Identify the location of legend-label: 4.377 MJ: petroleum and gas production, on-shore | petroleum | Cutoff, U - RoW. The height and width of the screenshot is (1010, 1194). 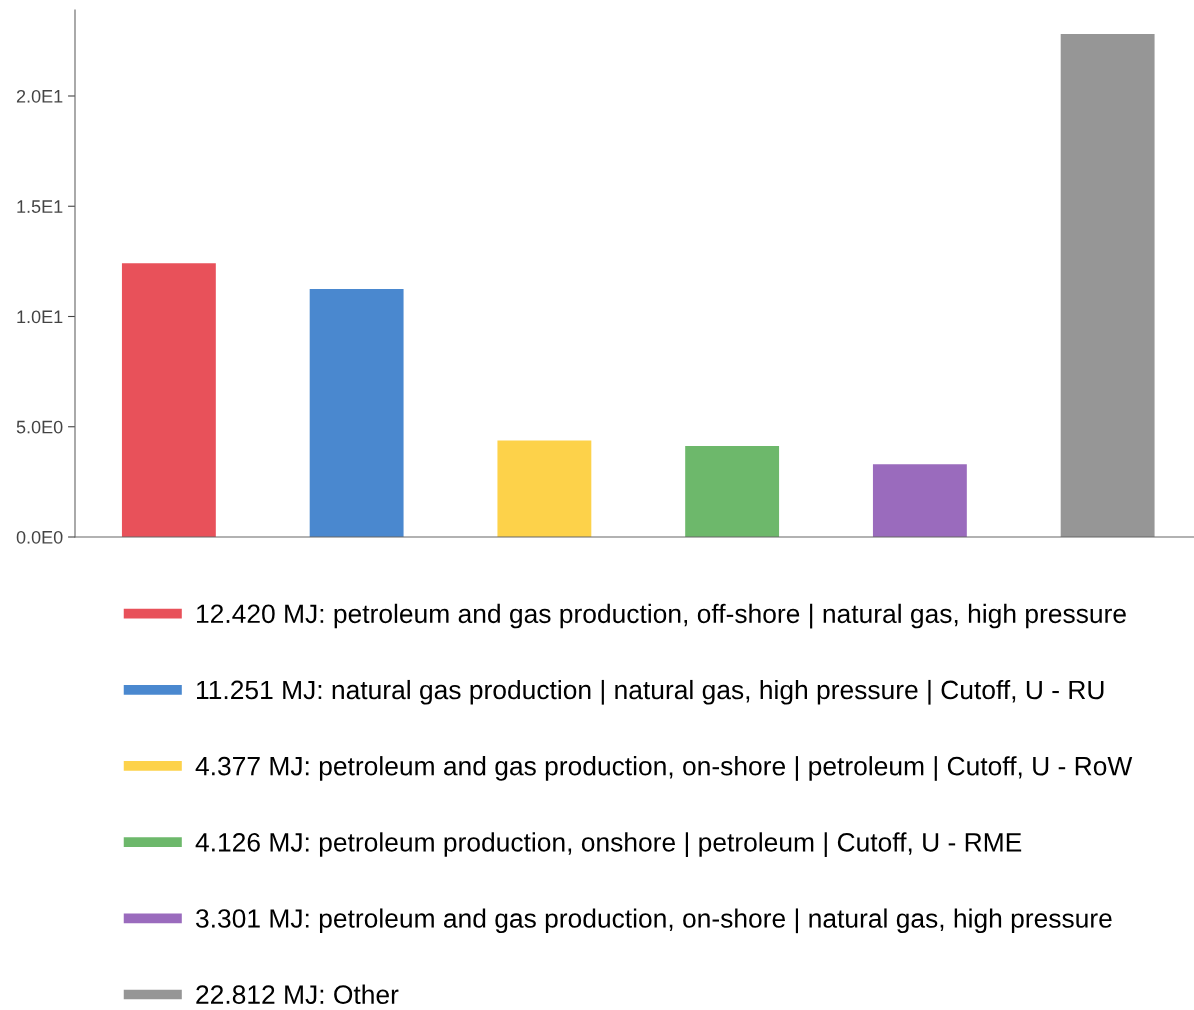
(664, 768).